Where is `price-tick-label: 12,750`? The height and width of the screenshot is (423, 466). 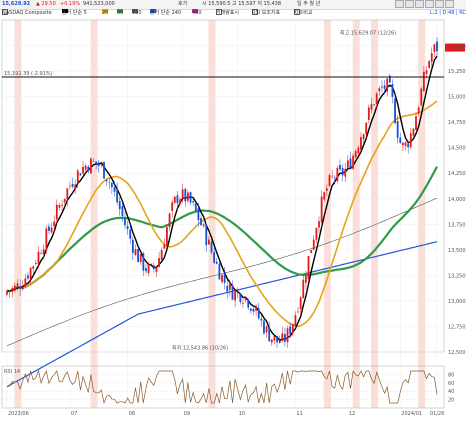 price-tick-label: 12,750 is located at coordinates (457, 327).